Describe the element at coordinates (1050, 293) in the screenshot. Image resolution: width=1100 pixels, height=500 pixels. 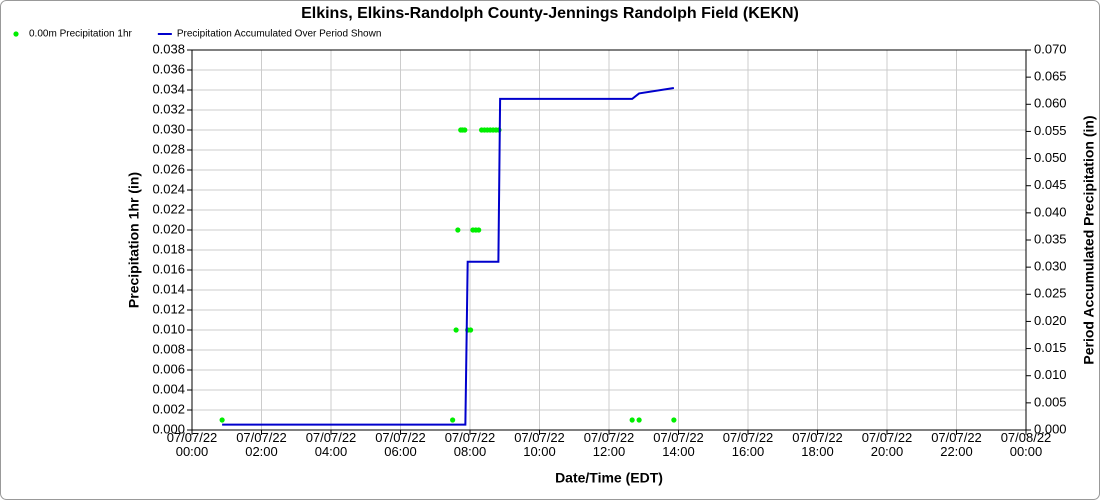
I see `y2-tick-label: 0.025` at that location.